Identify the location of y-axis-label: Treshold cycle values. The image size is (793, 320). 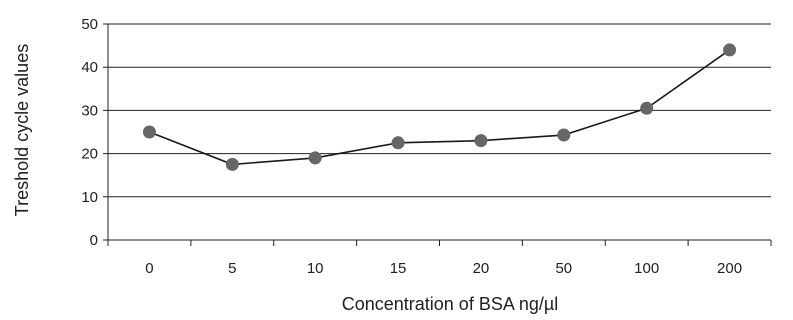
(22, 130).